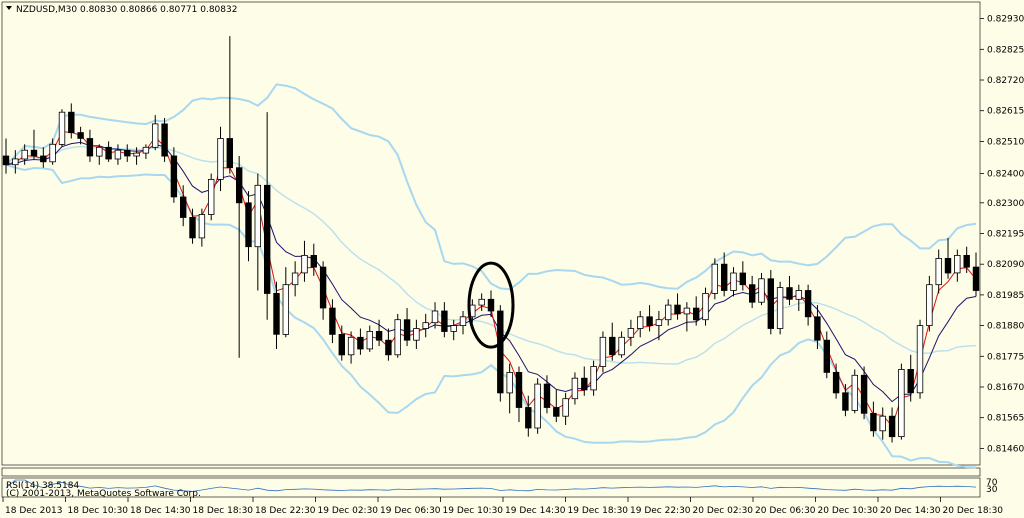  Describe the element at coordinates (1005, 50) in the screenshot. I see `price-tick-label: 0.82825` at that location.